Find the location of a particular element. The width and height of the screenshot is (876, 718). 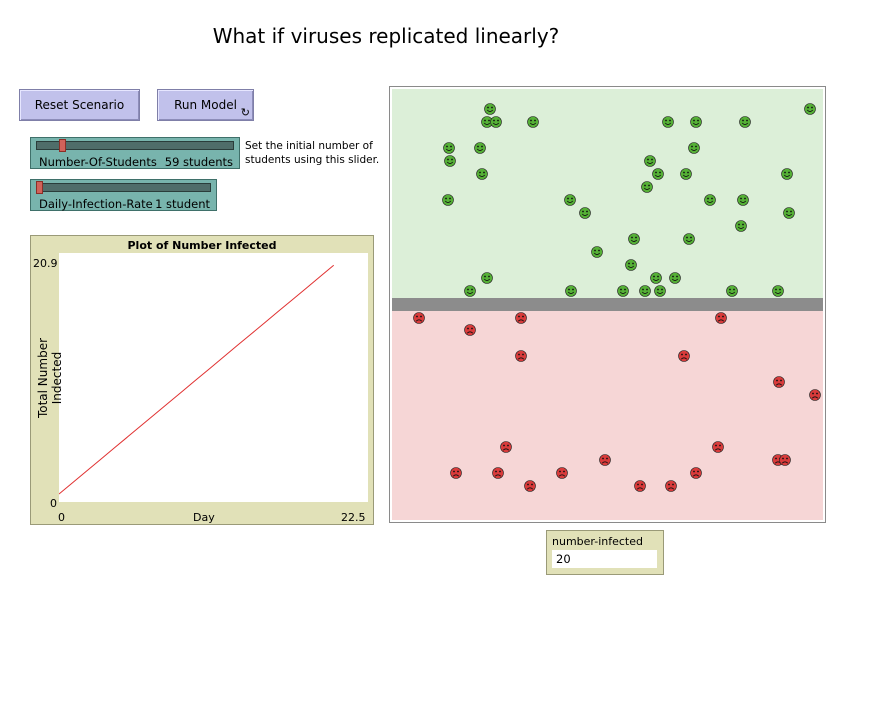

plot-title: Plot of Number Infected is located at coordinates (202, 245).